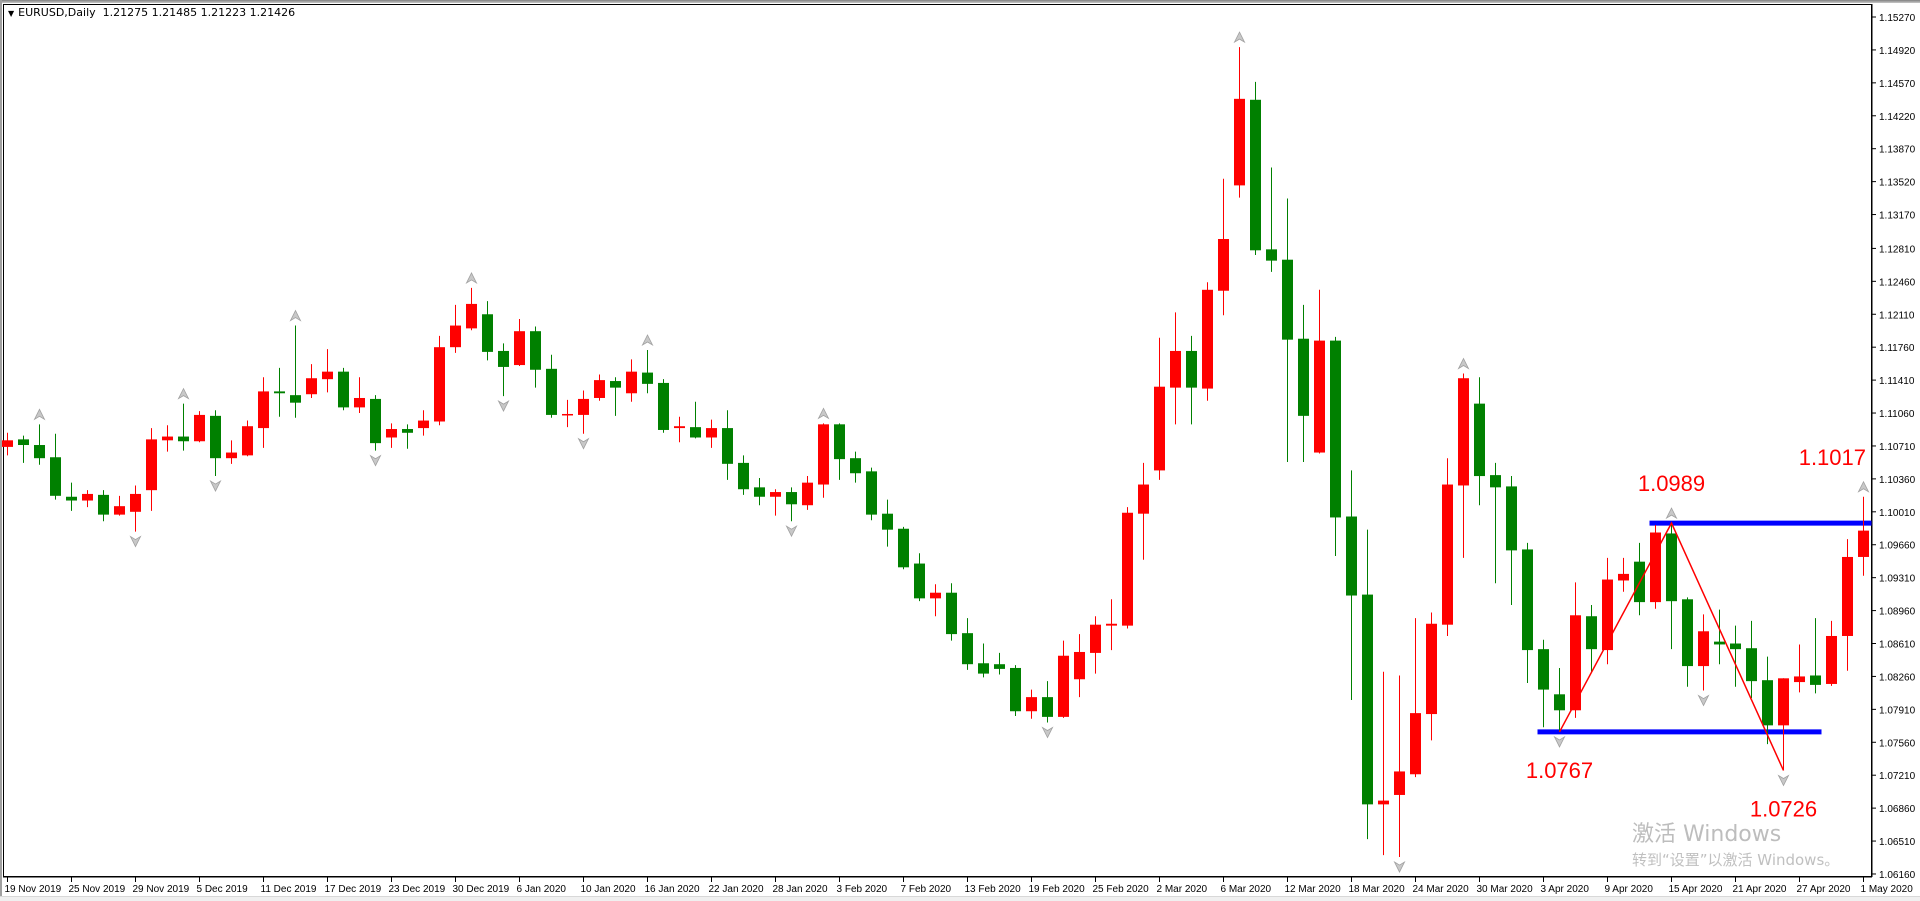 Image resolution: width=1920 pixels, height=901 pixels. I want to click on price-tick-label: 1.14220, so click(1897, 117).